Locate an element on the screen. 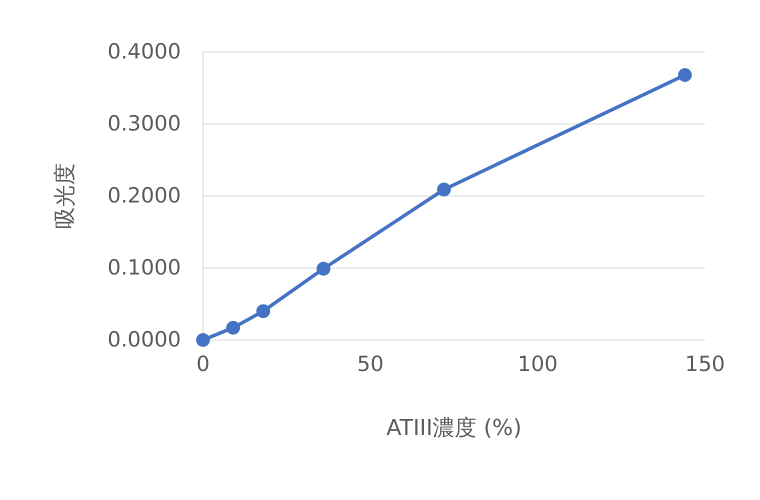 The width and height of the screenshot is (760, 500). x-axis-title: ATIII濃度 (%) is located at coordinates (454, 428).